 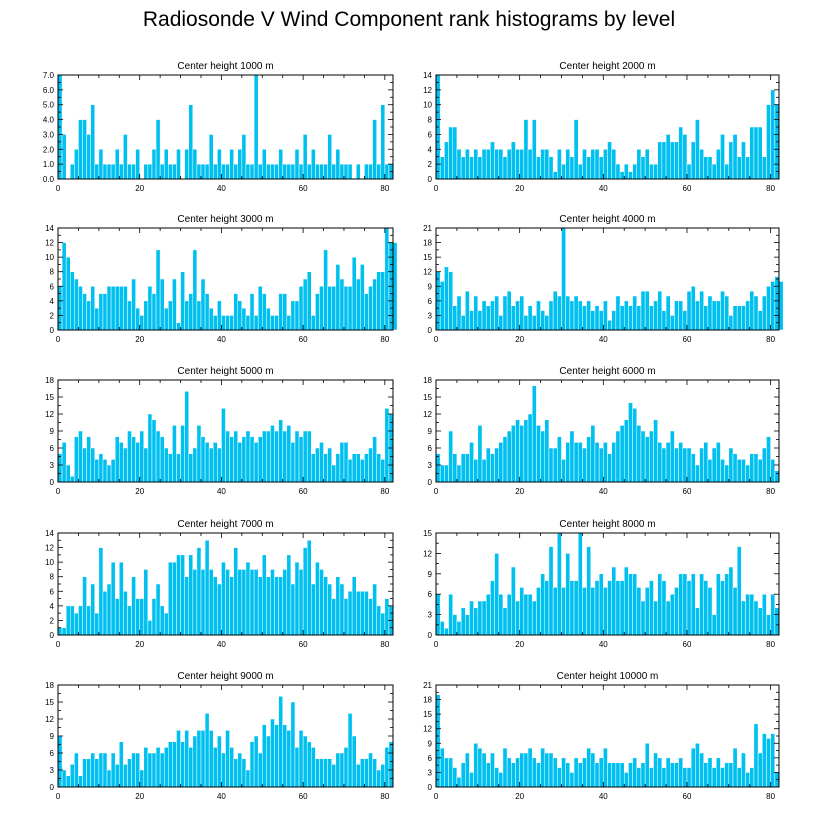 What do you see at coordinates (49, 228) in the screenshot?
I see `panel-3-ytick-label: 14` at bounding box center [49, 228].